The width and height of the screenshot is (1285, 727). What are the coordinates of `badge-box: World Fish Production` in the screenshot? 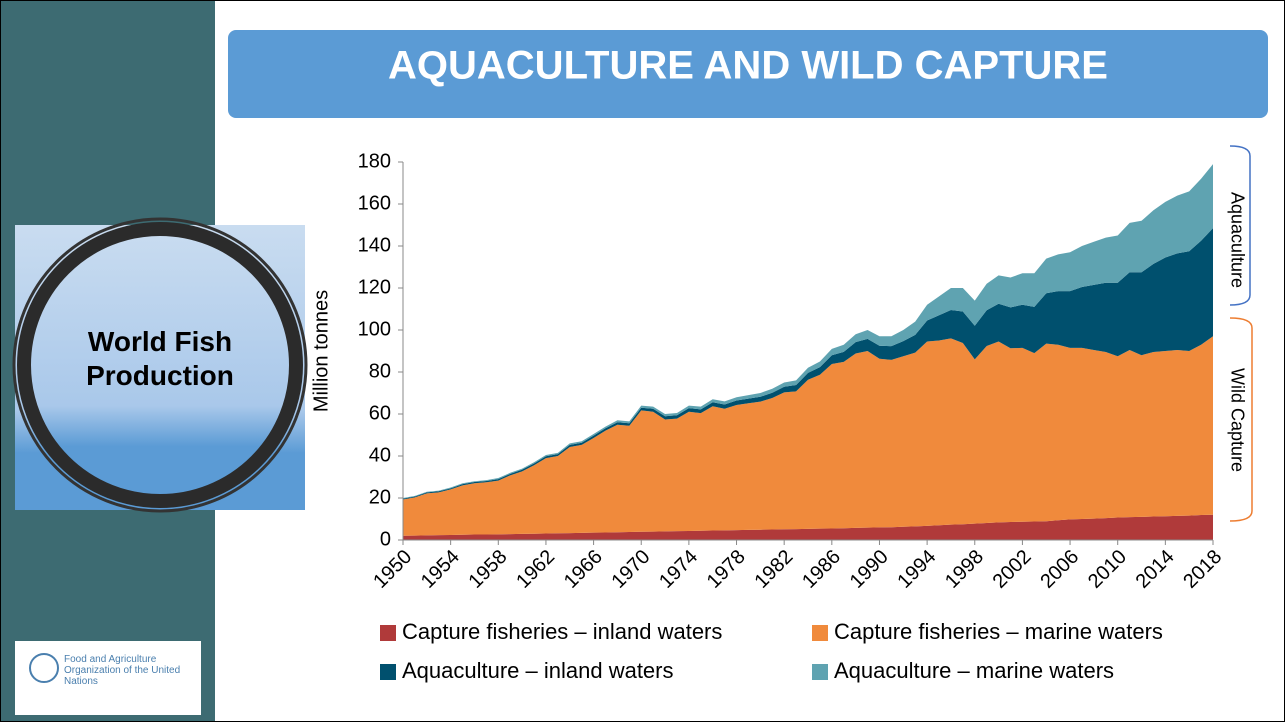 It's located at (160, 358).